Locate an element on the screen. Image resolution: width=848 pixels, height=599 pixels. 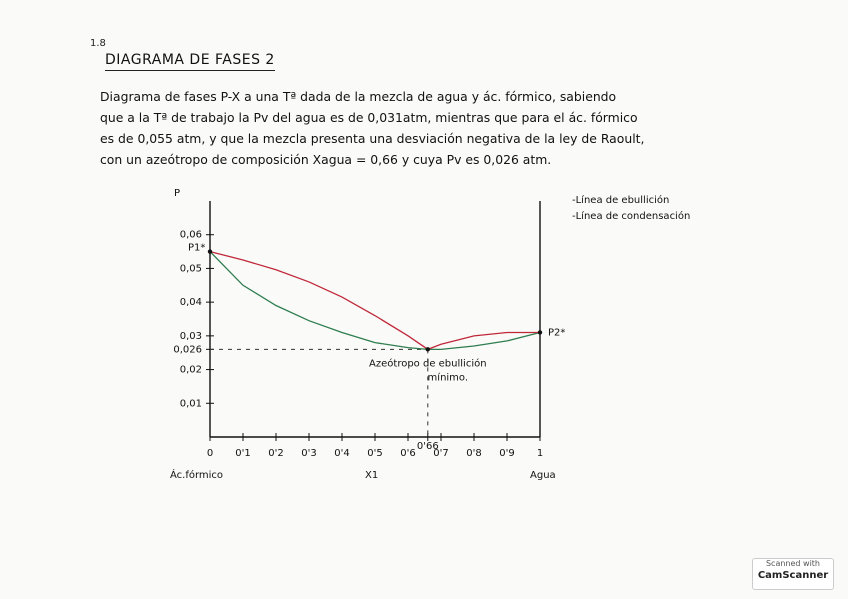
azeotrope-label: mínimo. is located at coordinates (448, 377).